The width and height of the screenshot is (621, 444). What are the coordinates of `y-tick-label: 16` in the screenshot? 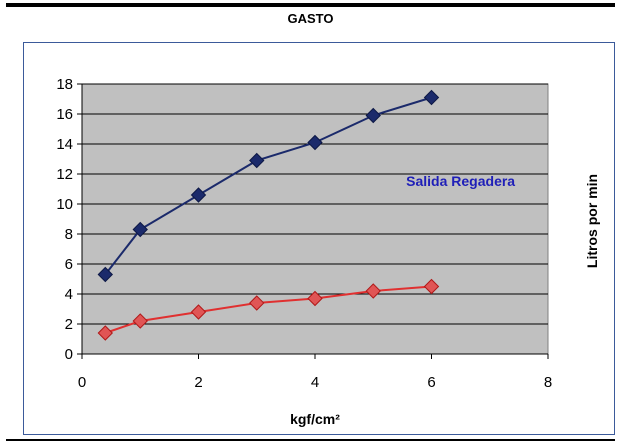 It's located at (64, 114).